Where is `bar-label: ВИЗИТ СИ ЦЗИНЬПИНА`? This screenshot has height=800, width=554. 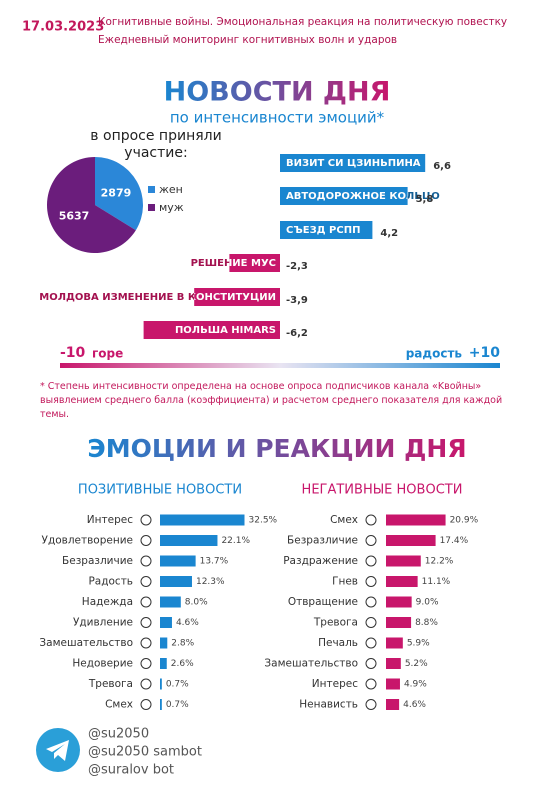
bar-label: ВИЗИТ СИ ЦЗИНЬПИНА is located at coordinates (353, 163).